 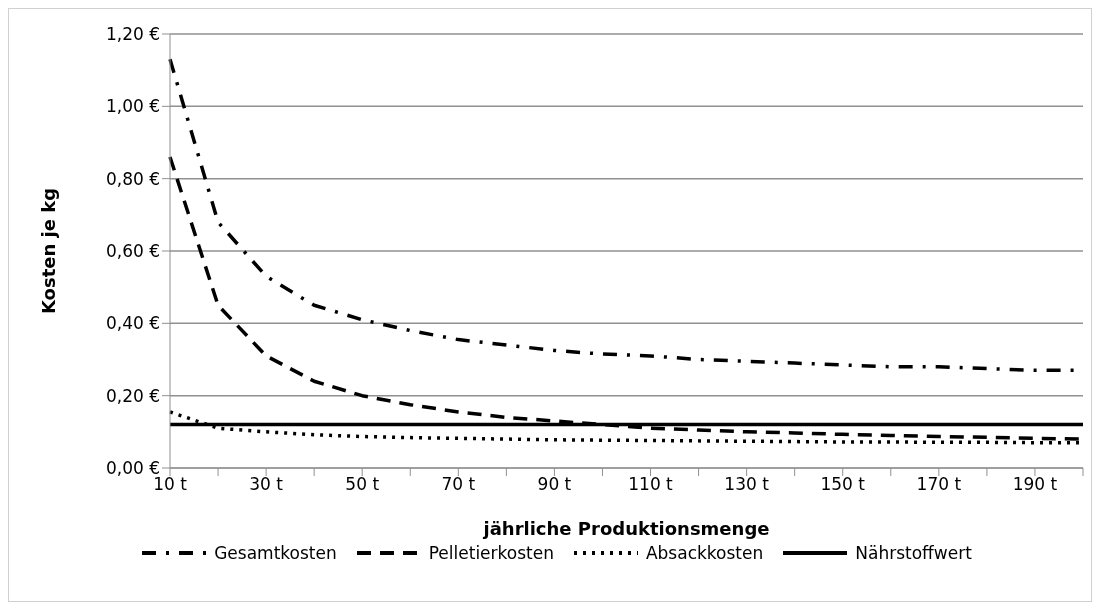 I want to click on y-axis-title: Kosten je kg, so click(x=49, y=251).